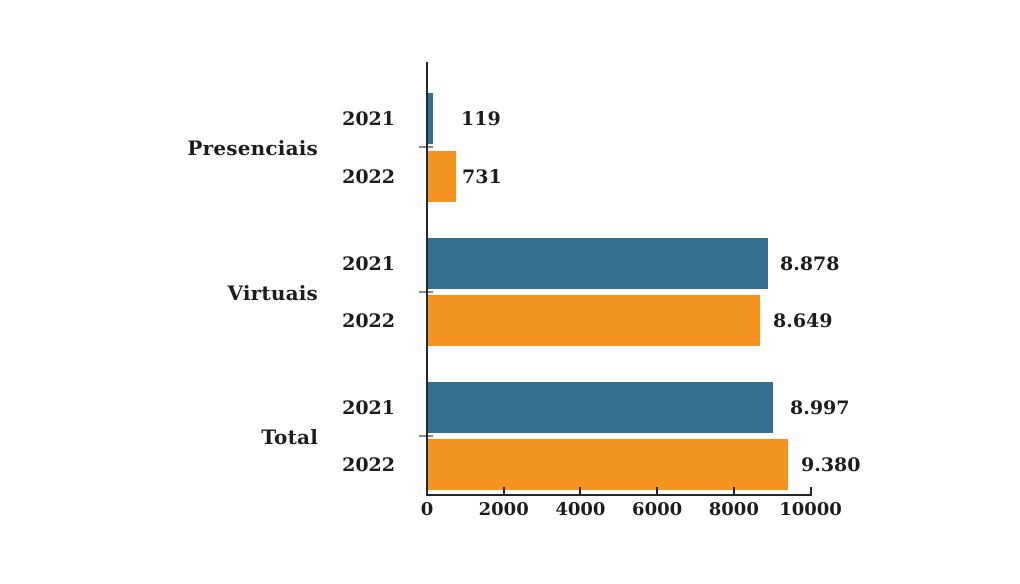 Image resolution: width=1020 pixels, height=584 pixels. What do you see at coordinates (831, 464) in the screenshot?
I see `value-label-total-2022: 9.380` at bounding box center [831, 464].